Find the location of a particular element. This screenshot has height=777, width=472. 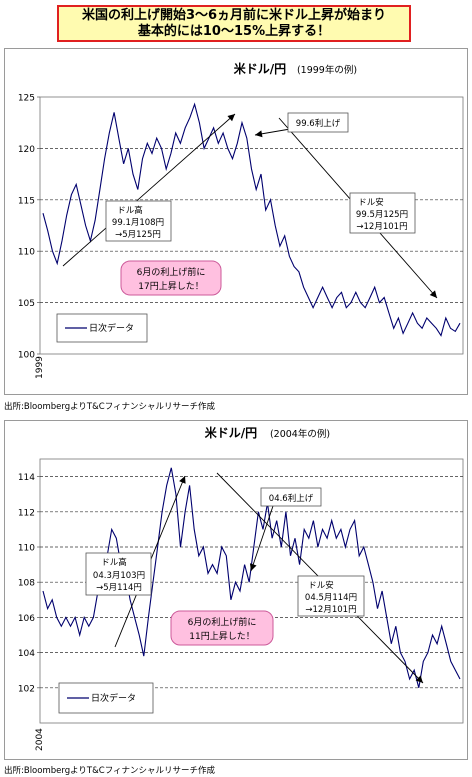

y-tick-label: 104 is located at coordinates (26, 654).